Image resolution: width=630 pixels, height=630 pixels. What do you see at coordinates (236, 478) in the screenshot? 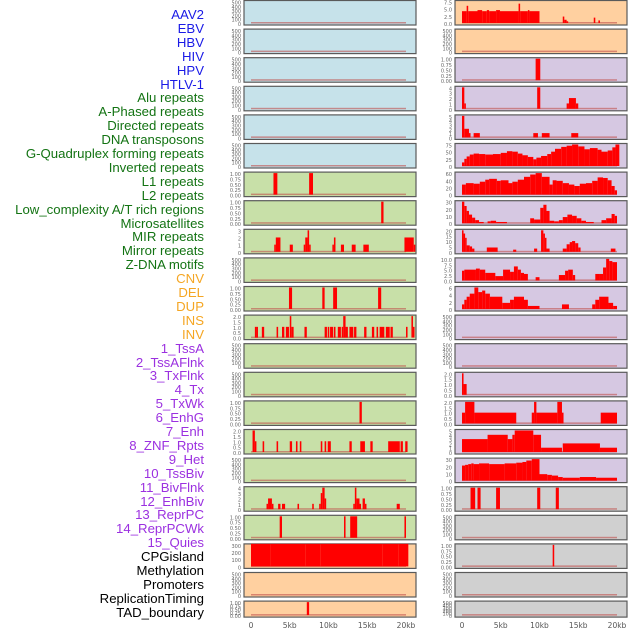
I see `y-tick-label: 100` at bounding box center [236, 478].